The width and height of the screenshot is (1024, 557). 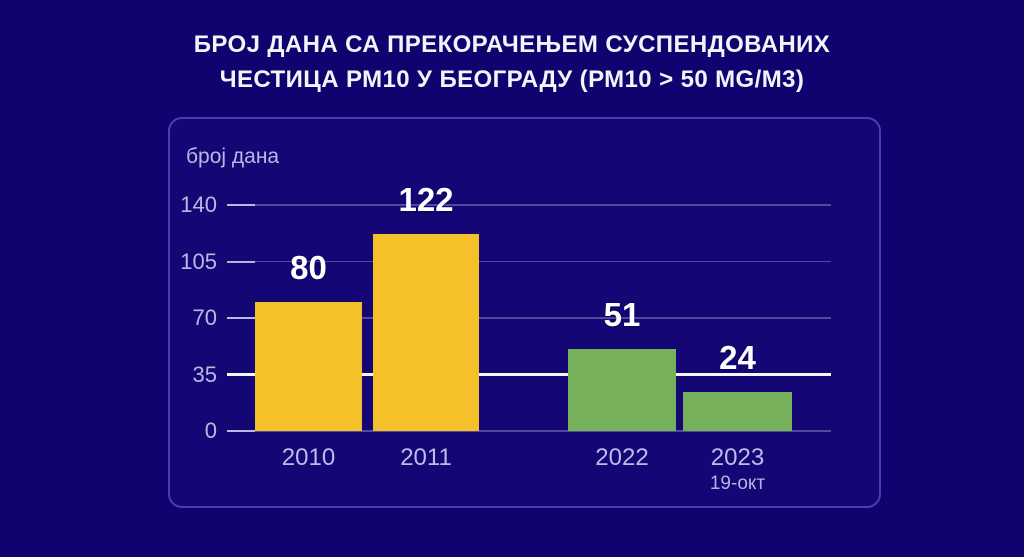 I want to click on y-tick-label-70: 70, so click(x=204, y=317).